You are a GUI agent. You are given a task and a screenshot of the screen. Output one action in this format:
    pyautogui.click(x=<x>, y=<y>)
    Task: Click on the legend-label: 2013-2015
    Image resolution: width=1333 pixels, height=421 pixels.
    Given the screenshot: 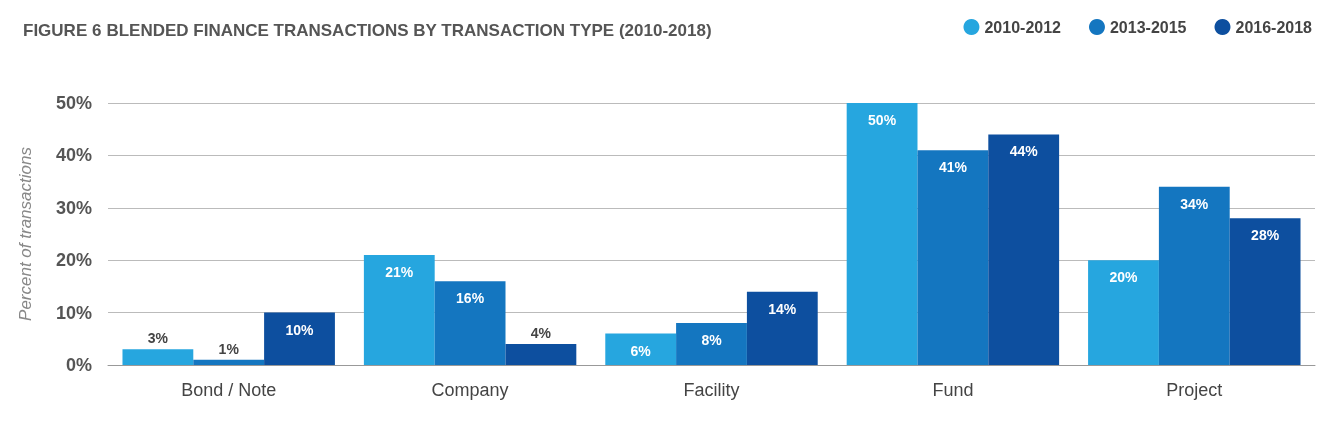 What is the action you would take?
    pyautogui.click(x=1148, y=27)
    